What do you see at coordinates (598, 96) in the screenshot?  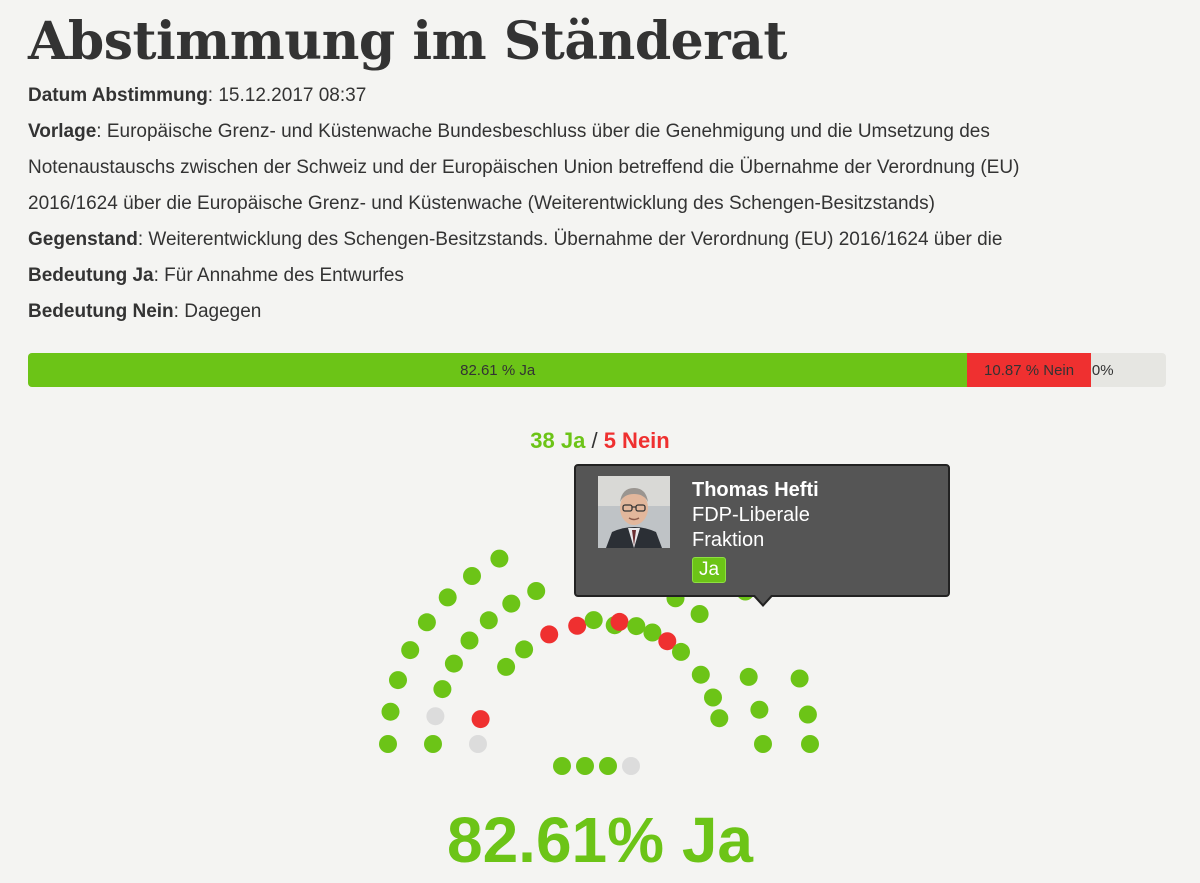 I see `meta-row-datum: Datum Abstimmung: 15.12.2017 08:37` at bounding box center [598, 96].